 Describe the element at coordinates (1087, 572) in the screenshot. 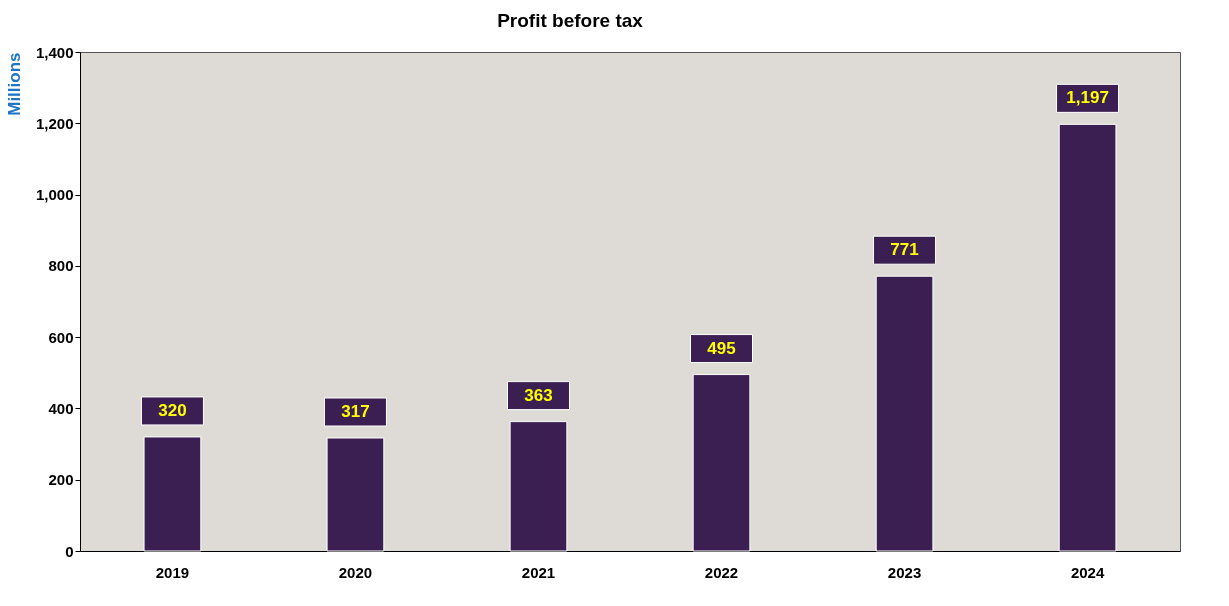

I see `x-tick-label: 2024` at that location.